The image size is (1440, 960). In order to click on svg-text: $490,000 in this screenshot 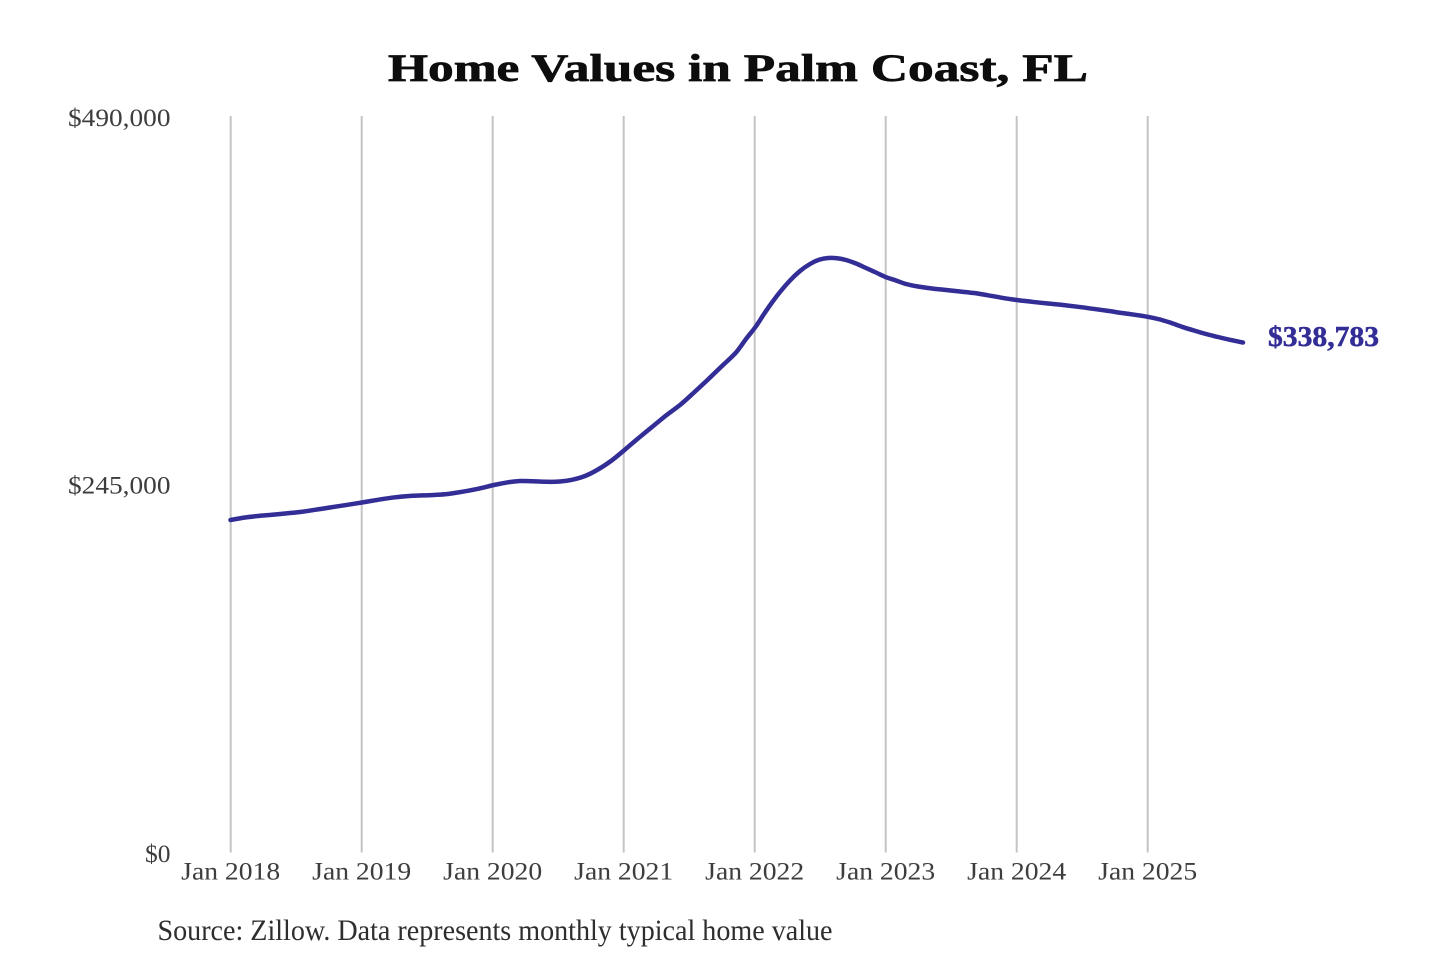, I will do `click(119, 118)`.